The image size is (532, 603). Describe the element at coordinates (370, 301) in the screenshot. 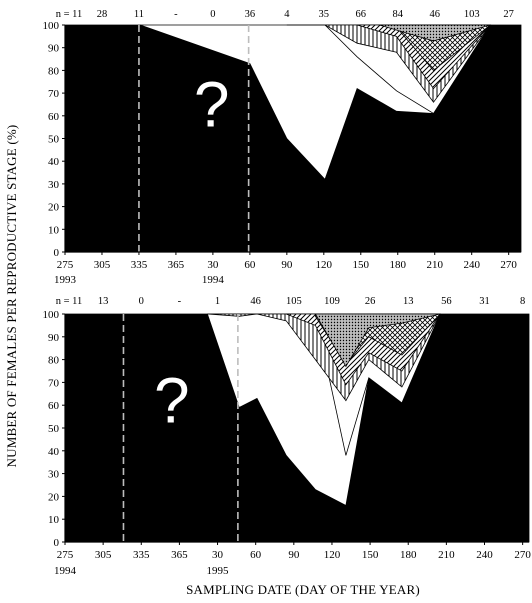

I see `sample-size-label: 26` at that location.